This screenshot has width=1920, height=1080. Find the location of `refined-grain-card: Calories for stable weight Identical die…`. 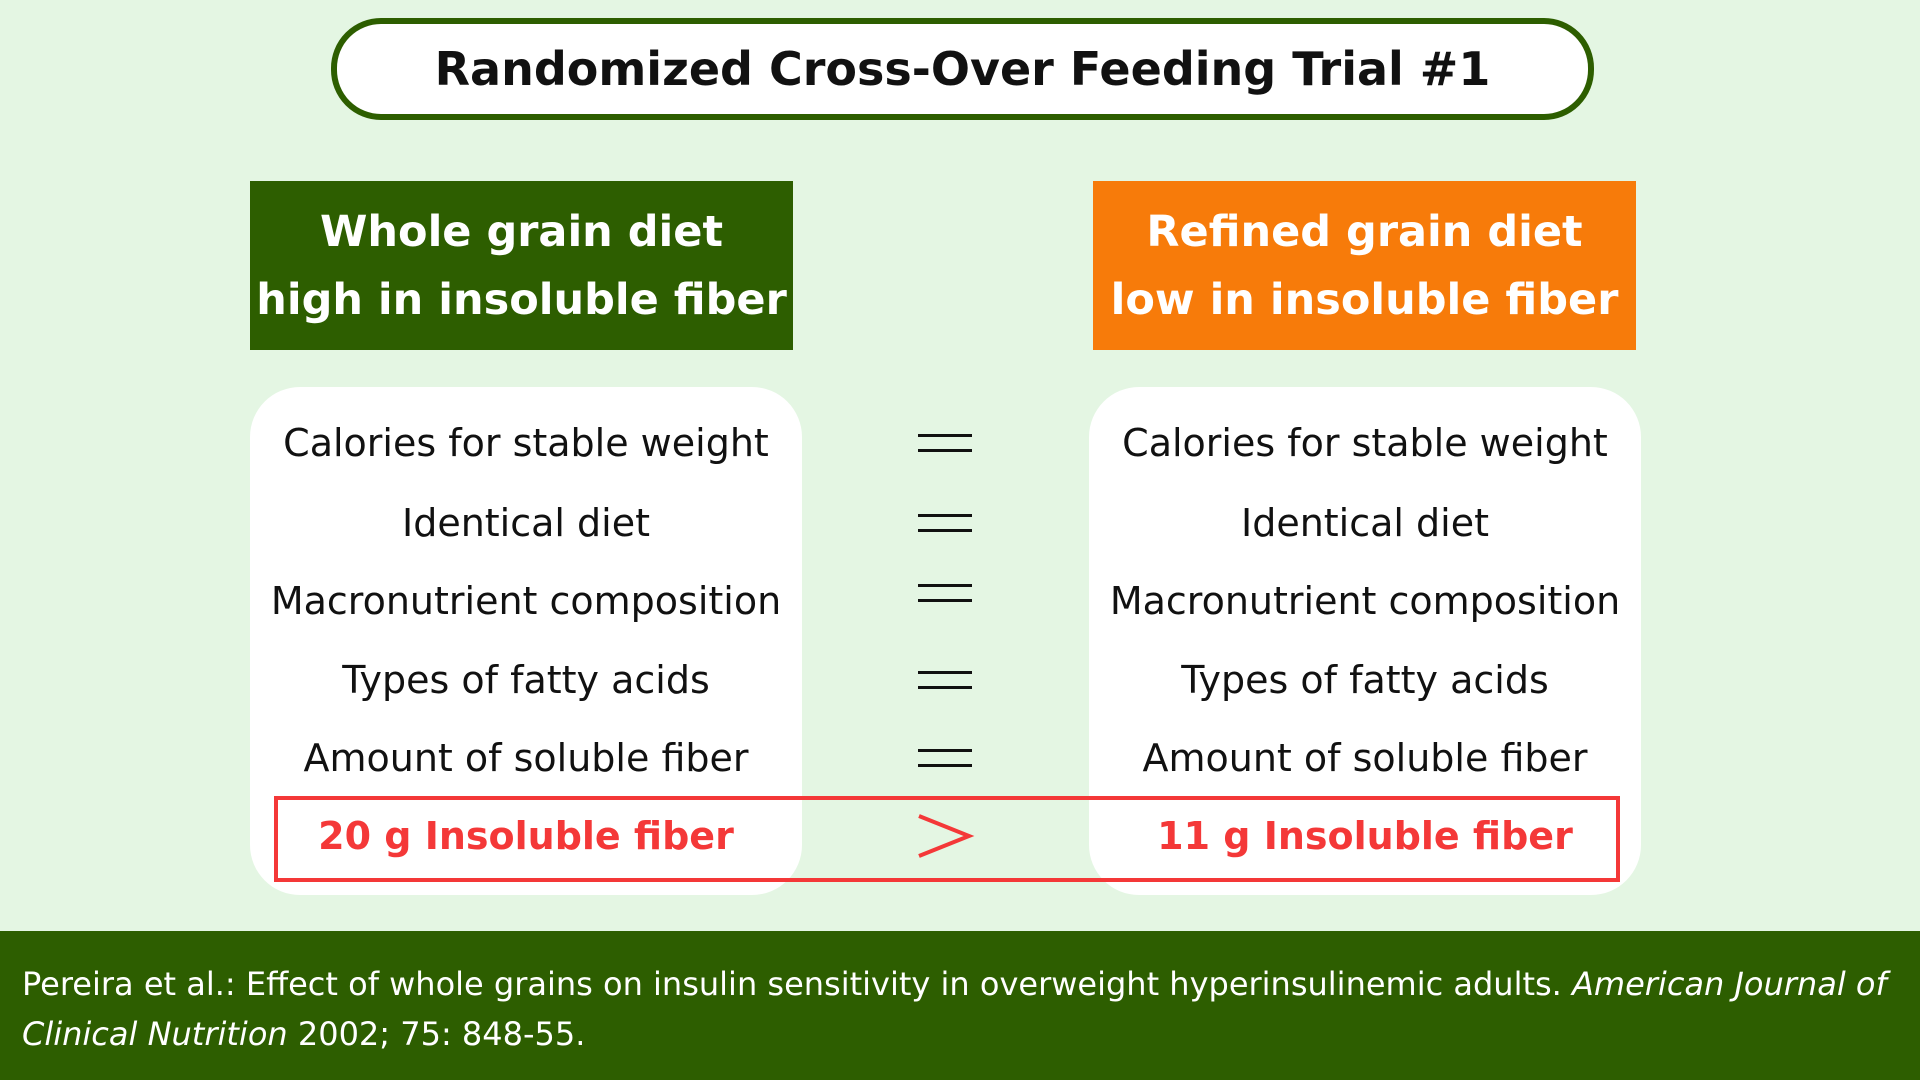

refined-grain-card: Calories for stable weight Identical die… is located at coordinates (1365, 641).